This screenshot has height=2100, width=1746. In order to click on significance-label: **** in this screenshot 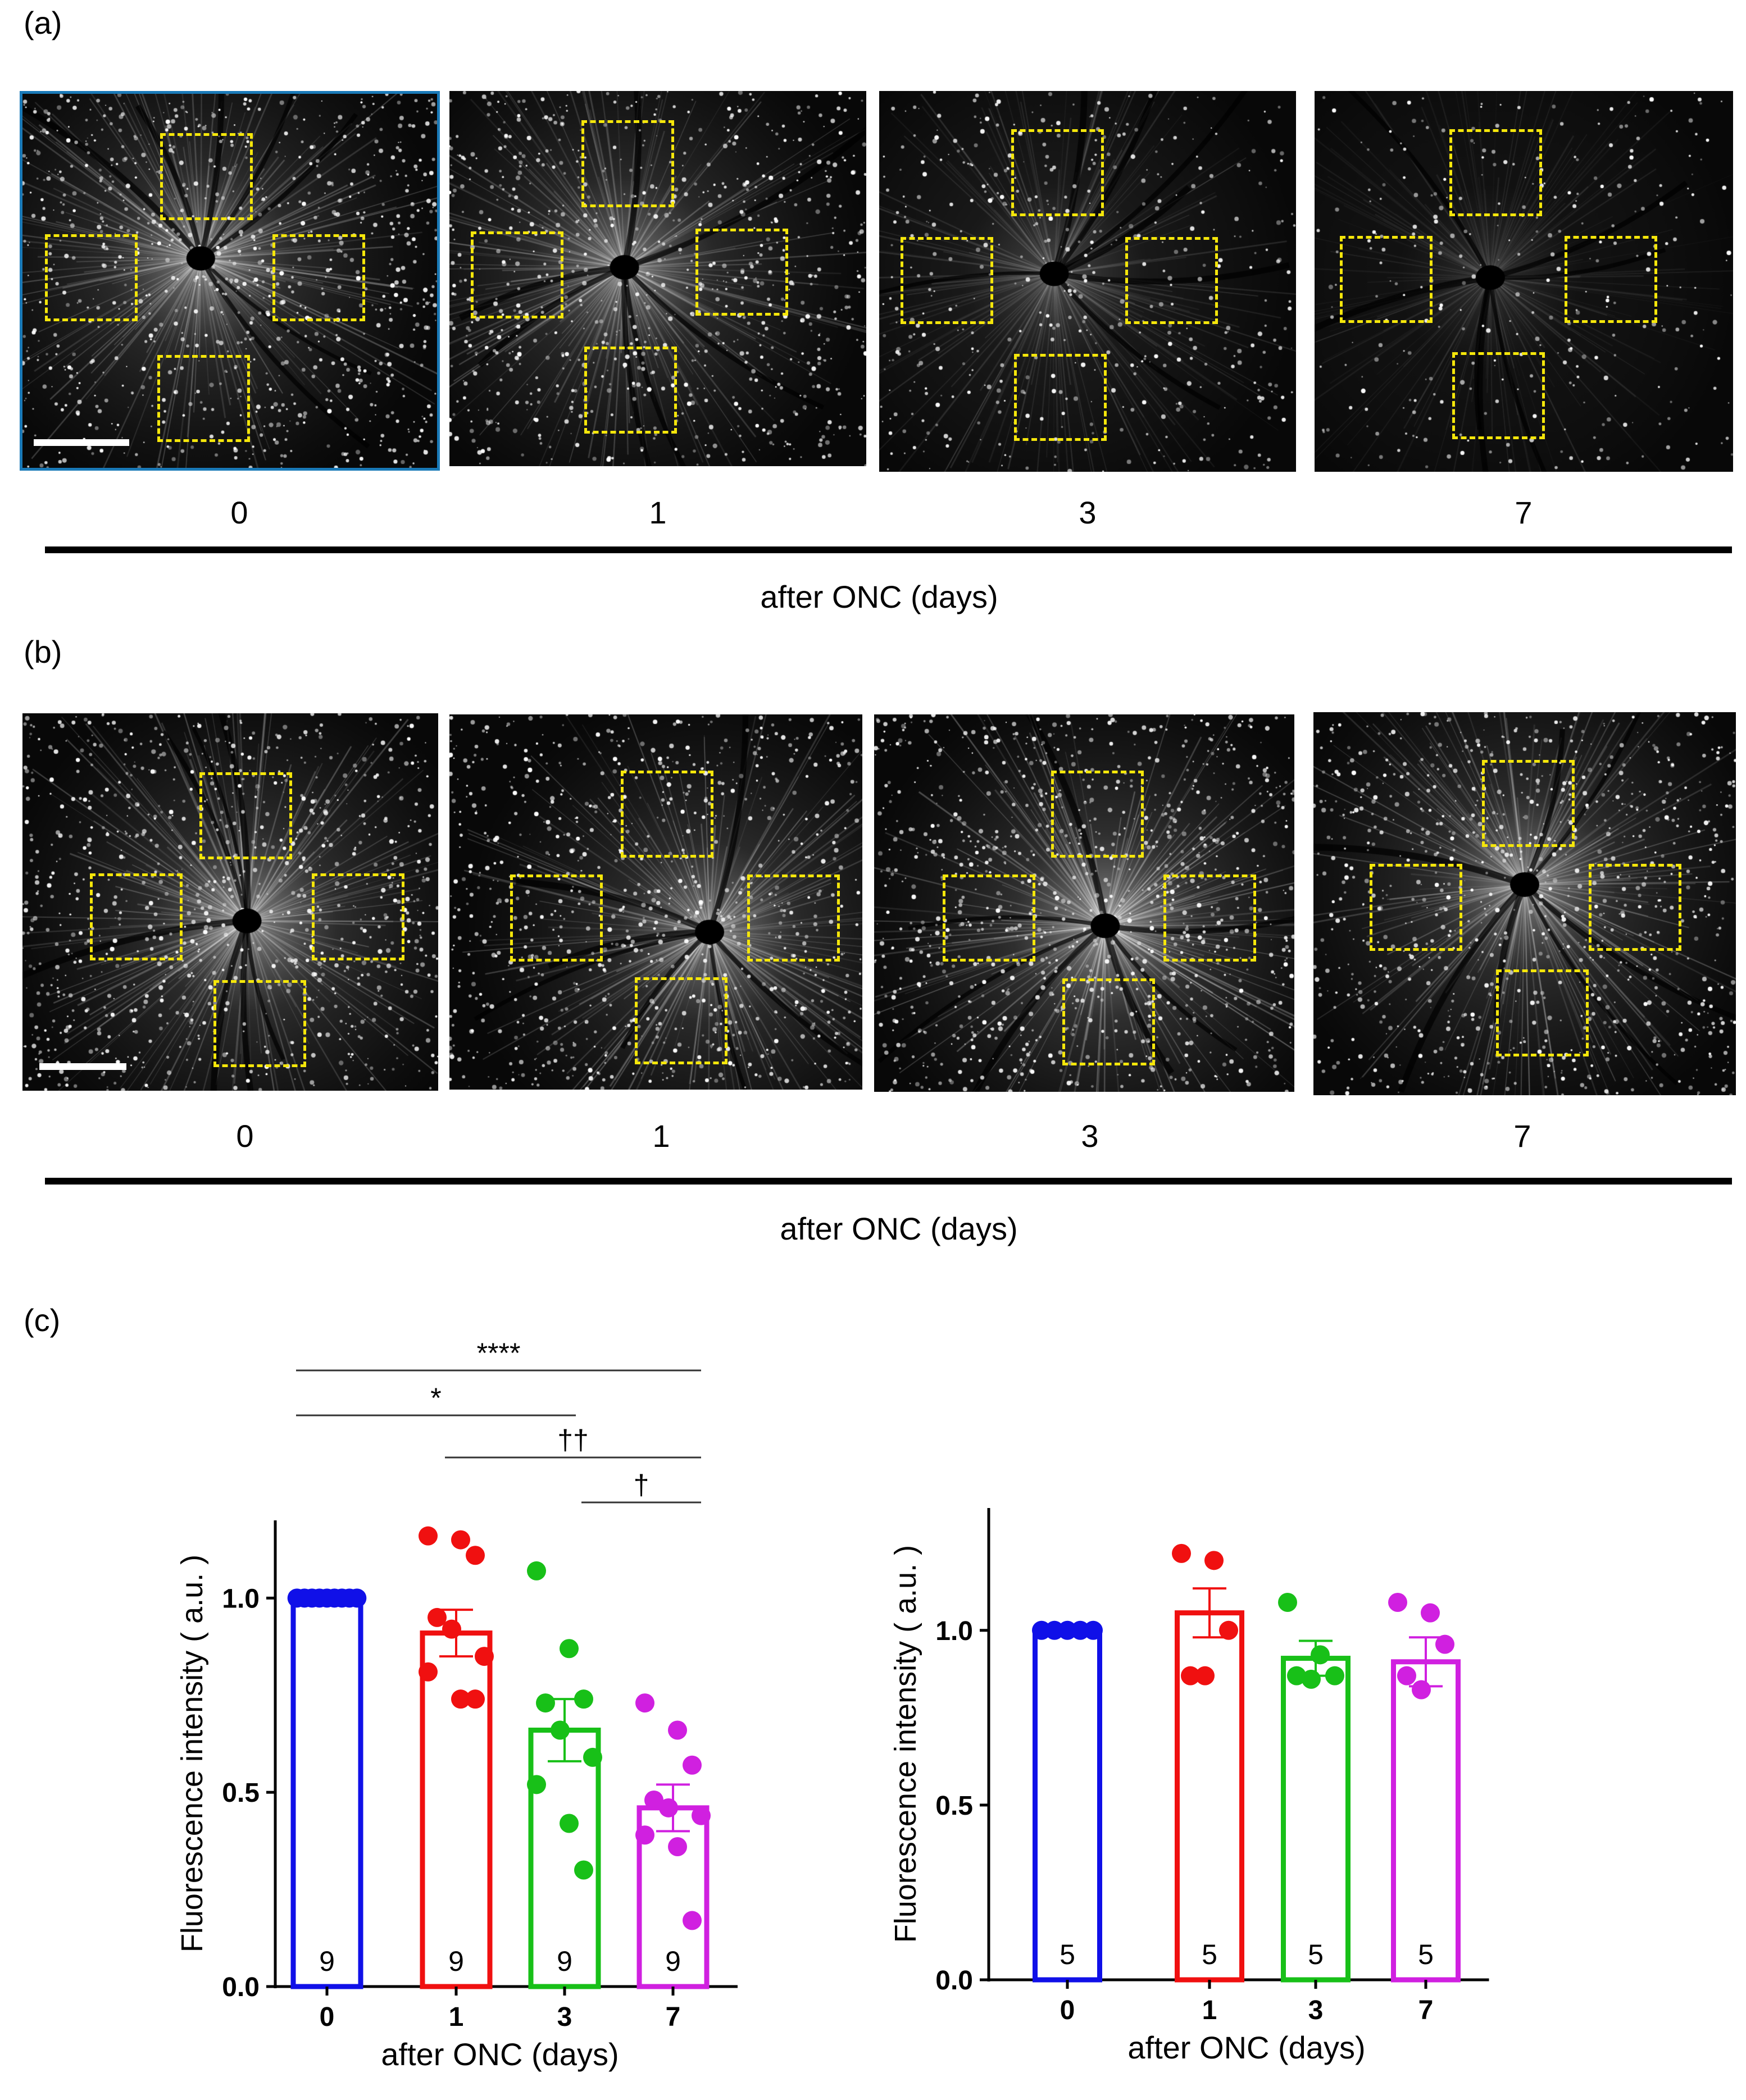, I will do `click(499, 1353)`.